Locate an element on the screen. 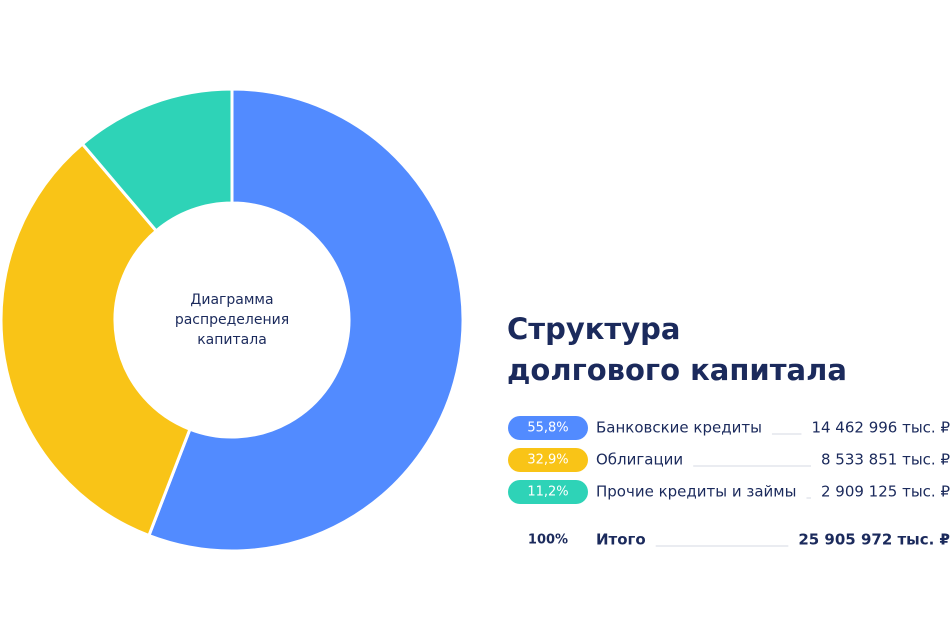 The width and height of the screenshot is (952, 640). center-label: Диаграмма is located at coordinates (231, 300).